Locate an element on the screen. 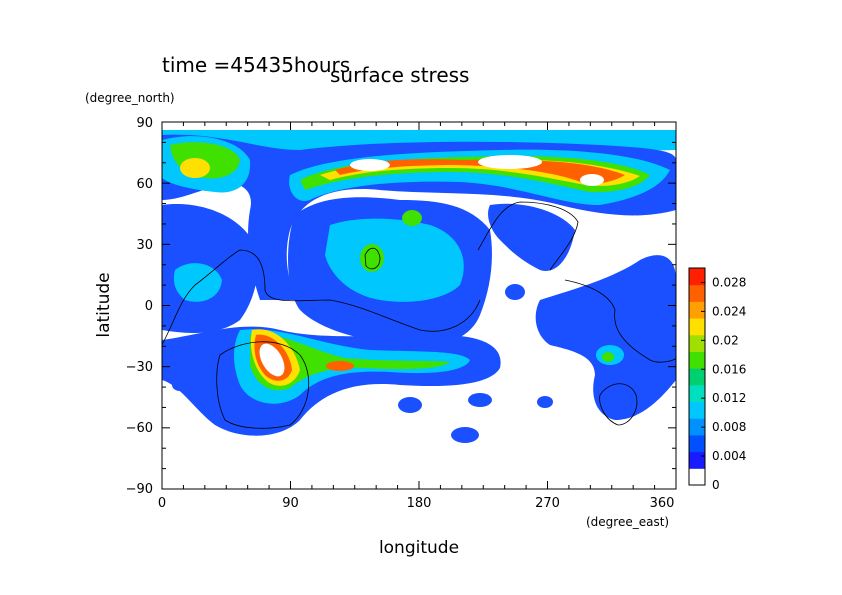 This screenshot has width=842, height=595. field-east-blue is located at coordinates (605, 337).